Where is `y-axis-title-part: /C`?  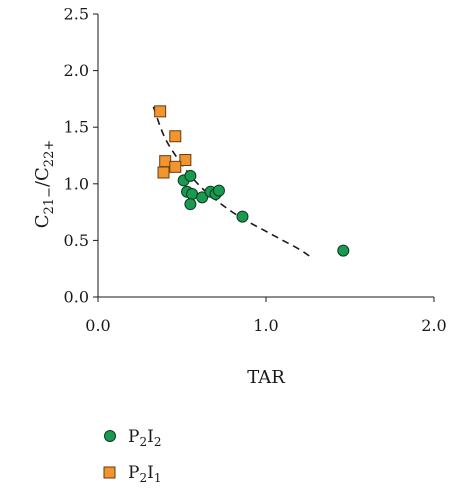 y-axis-title-part: /C is located at coordinates (42, 177).